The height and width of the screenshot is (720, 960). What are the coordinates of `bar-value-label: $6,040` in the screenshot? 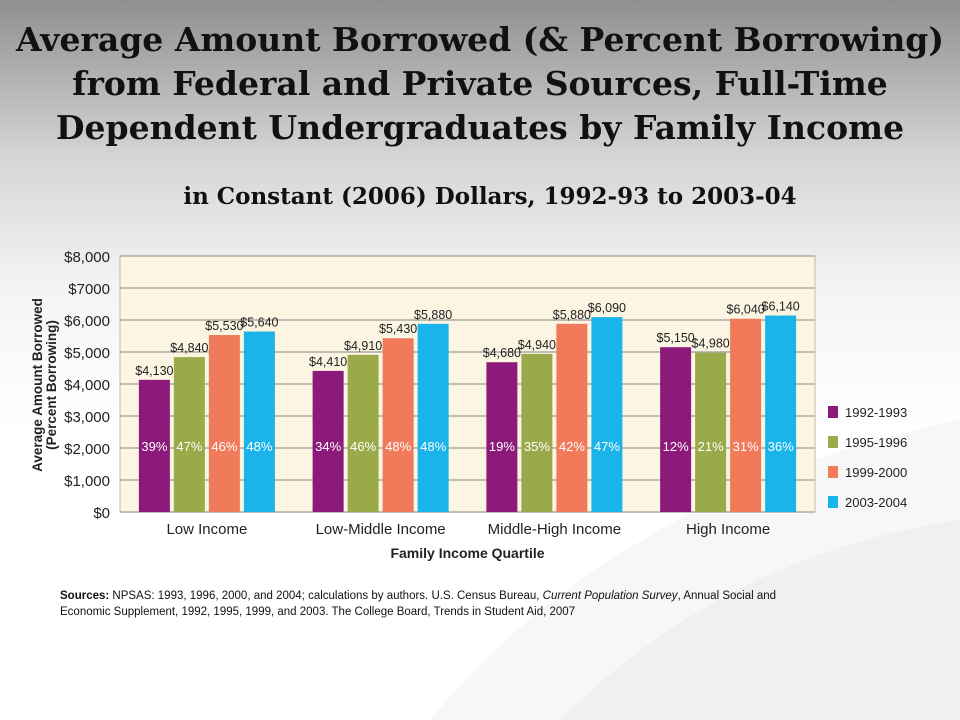 It's located at (746, 310).